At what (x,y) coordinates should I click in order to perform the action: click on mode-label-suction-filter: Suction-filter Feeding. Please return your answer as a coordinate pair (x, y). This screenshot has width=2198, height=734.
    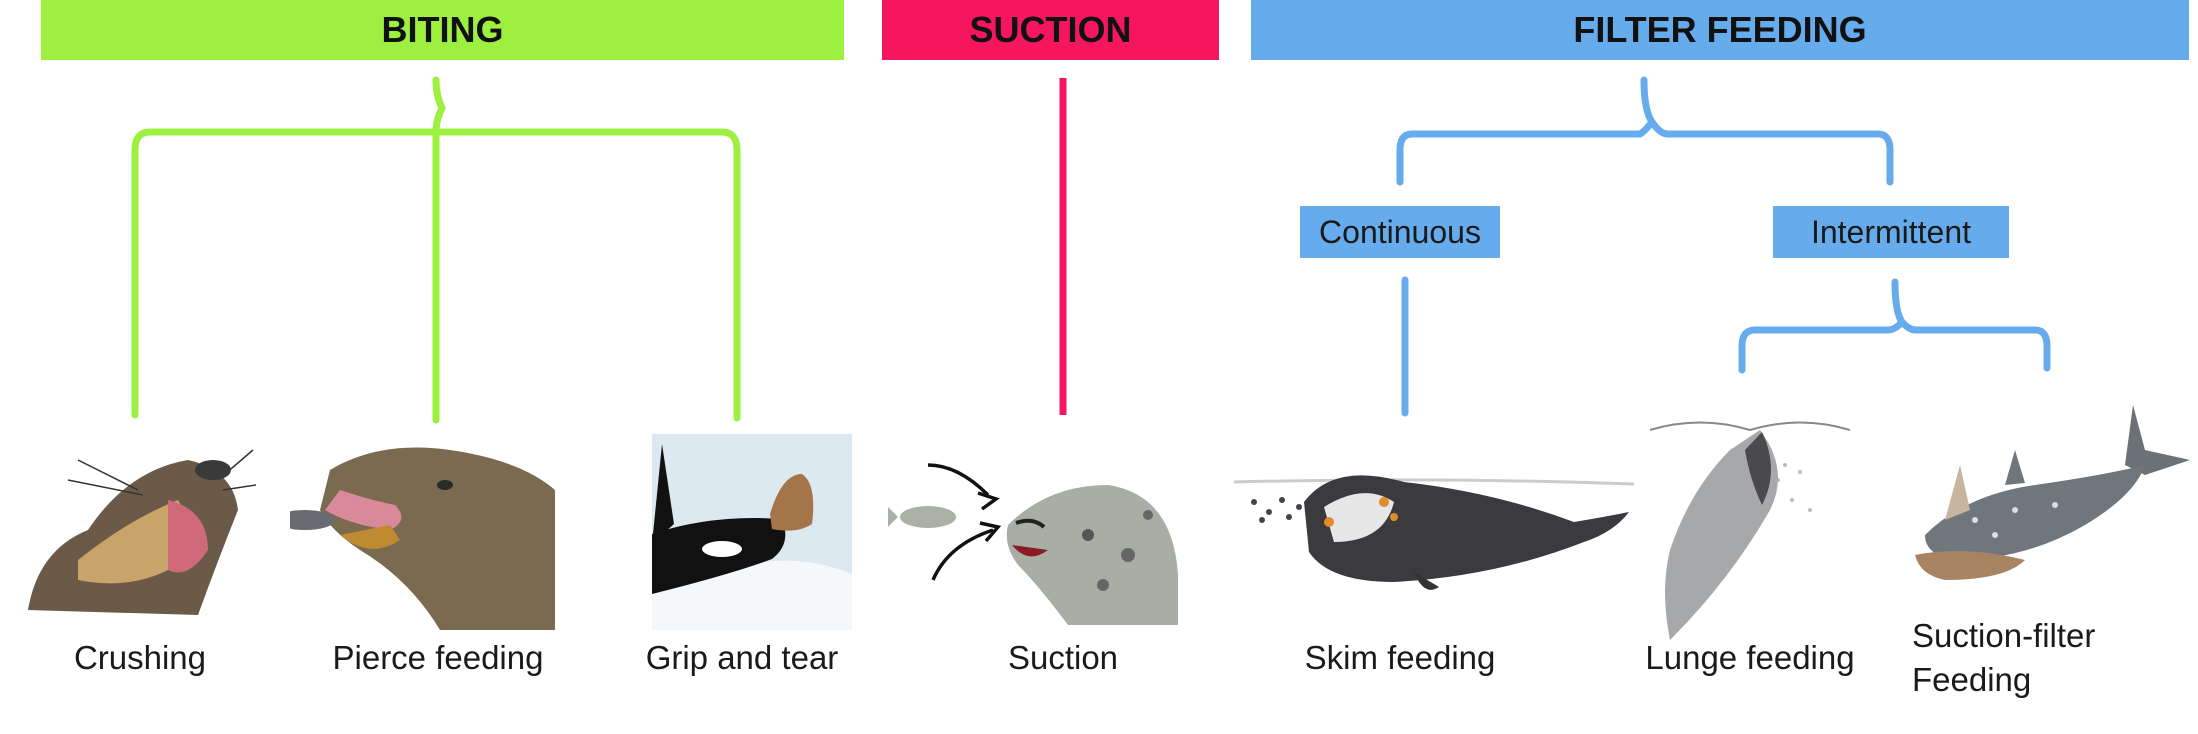
    Looking at the image, I should click on (2022, 658).